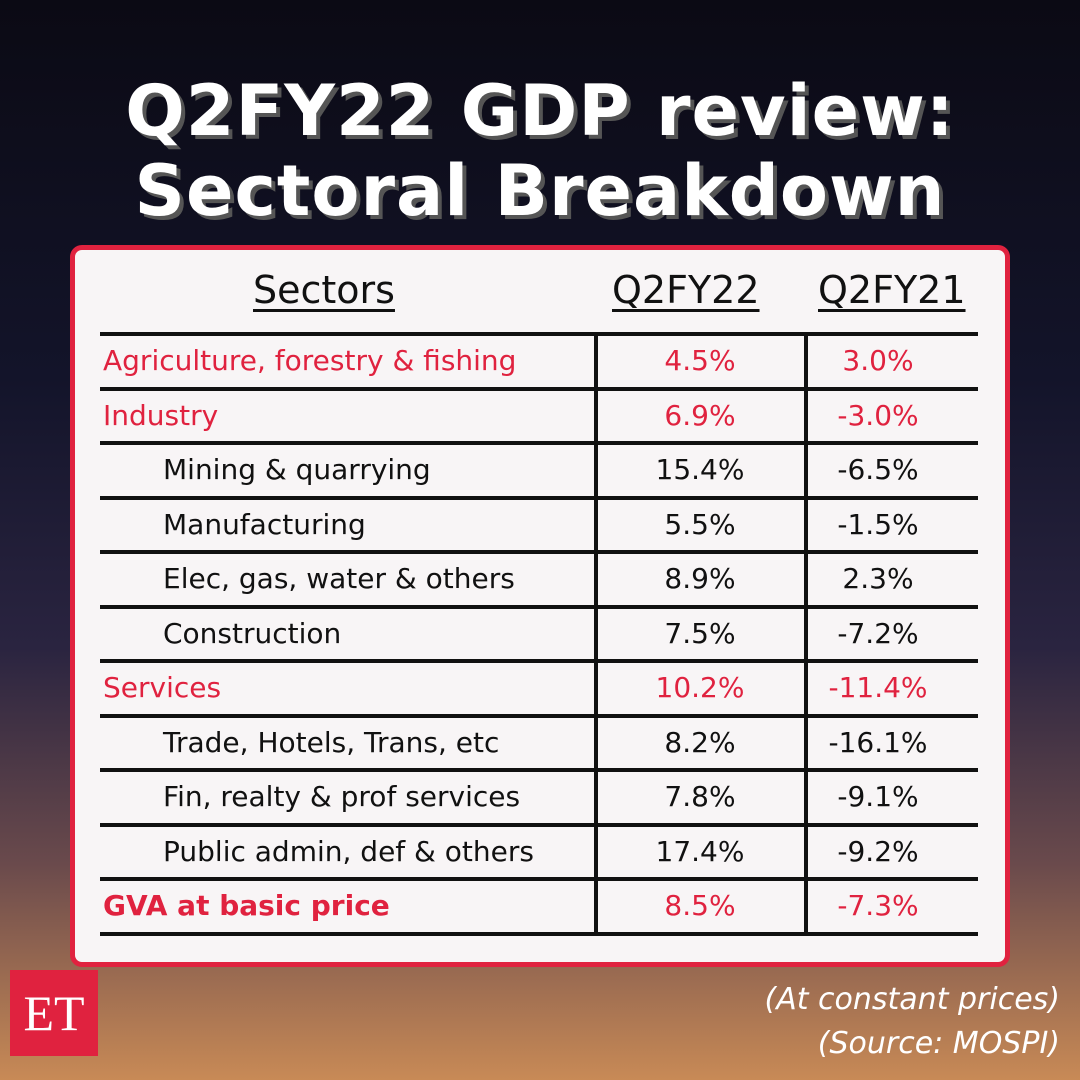 Image resolution: width=1080 pixels, height=1080 pixels. Describe the element at coordinates (878, 742) in the screenshot. I see `cell-value: -16.1%` at that location.